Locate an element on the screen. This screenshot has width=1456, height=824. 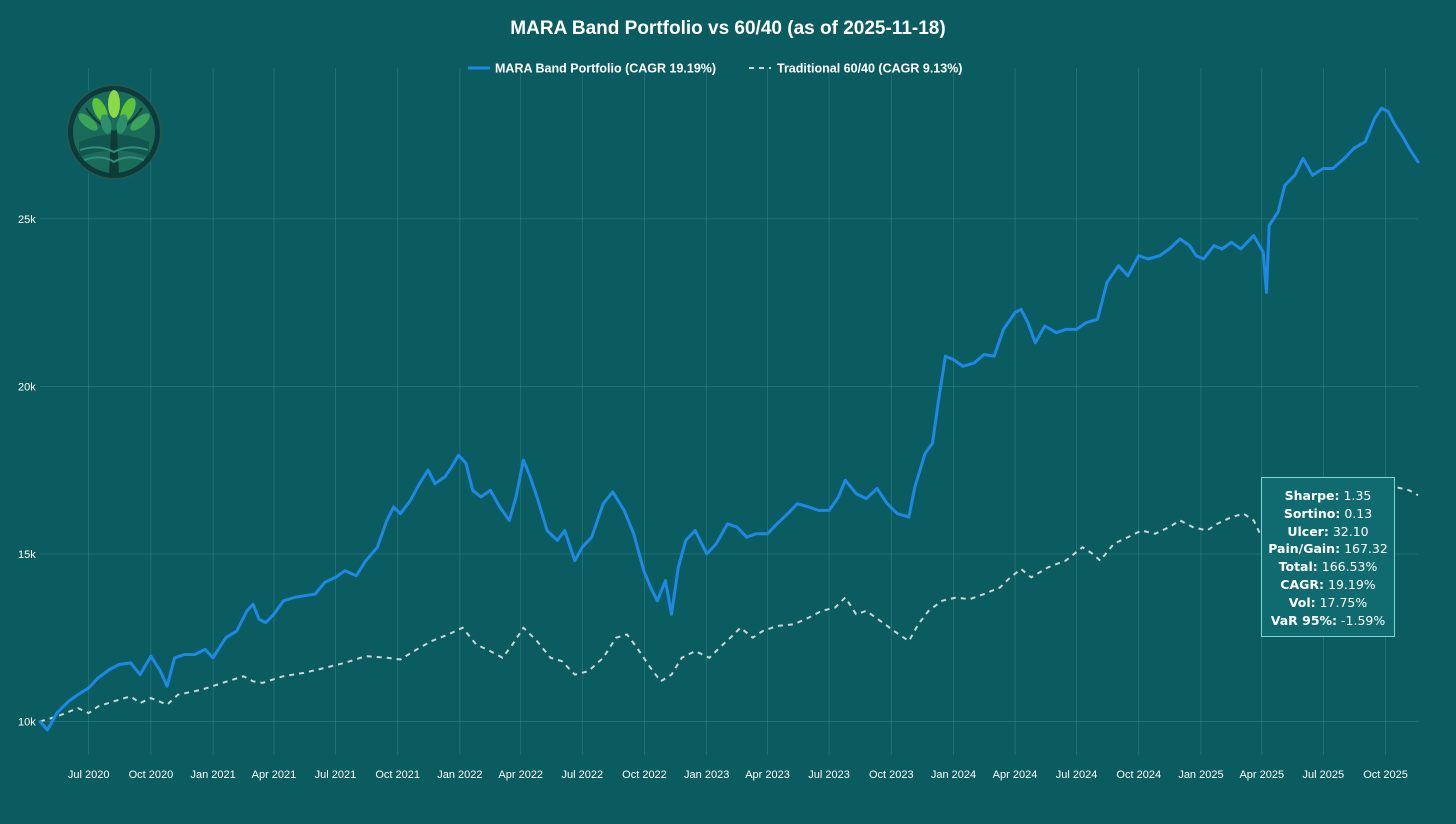
stat-sharpe: Sharpe: 1.35 is located at coordinates (1328, 495).